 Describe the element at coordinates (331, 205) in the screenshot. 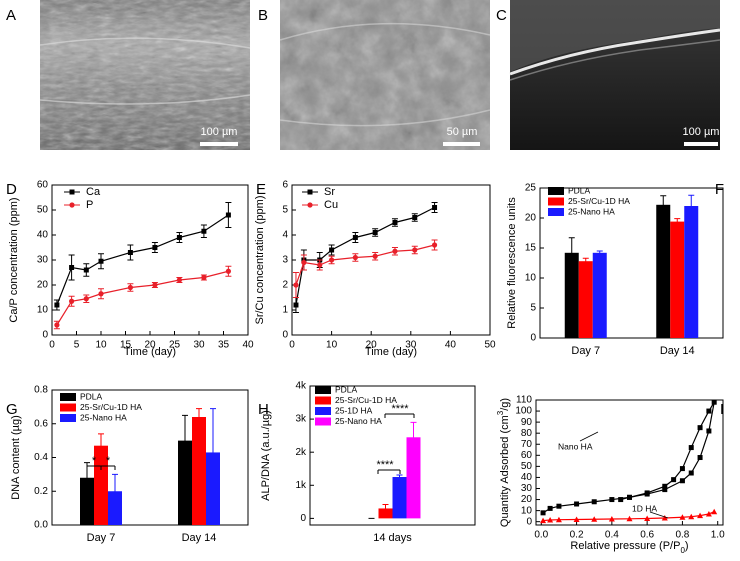

I see `legend-label: Cu` at that location.